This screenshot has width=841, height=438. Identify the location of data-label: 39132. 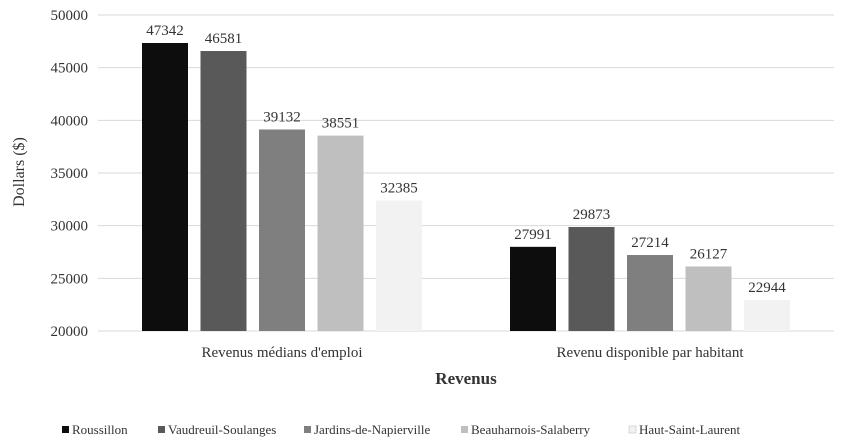
(282, 117).